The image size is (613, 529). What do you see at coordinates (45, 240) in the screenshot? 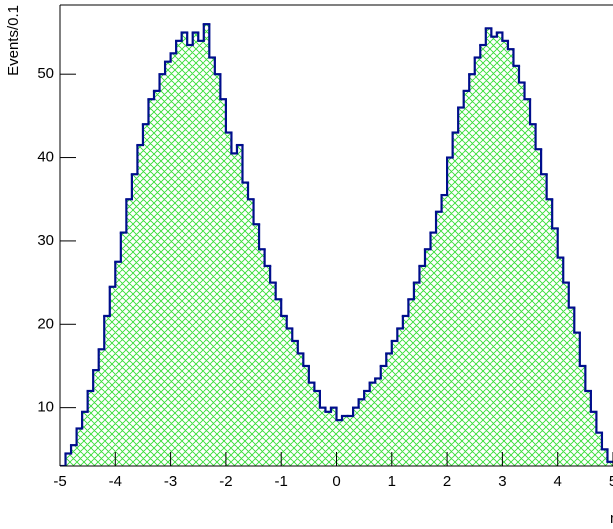
I see `y-tick-label: 30` at bounding box center [45, 240].